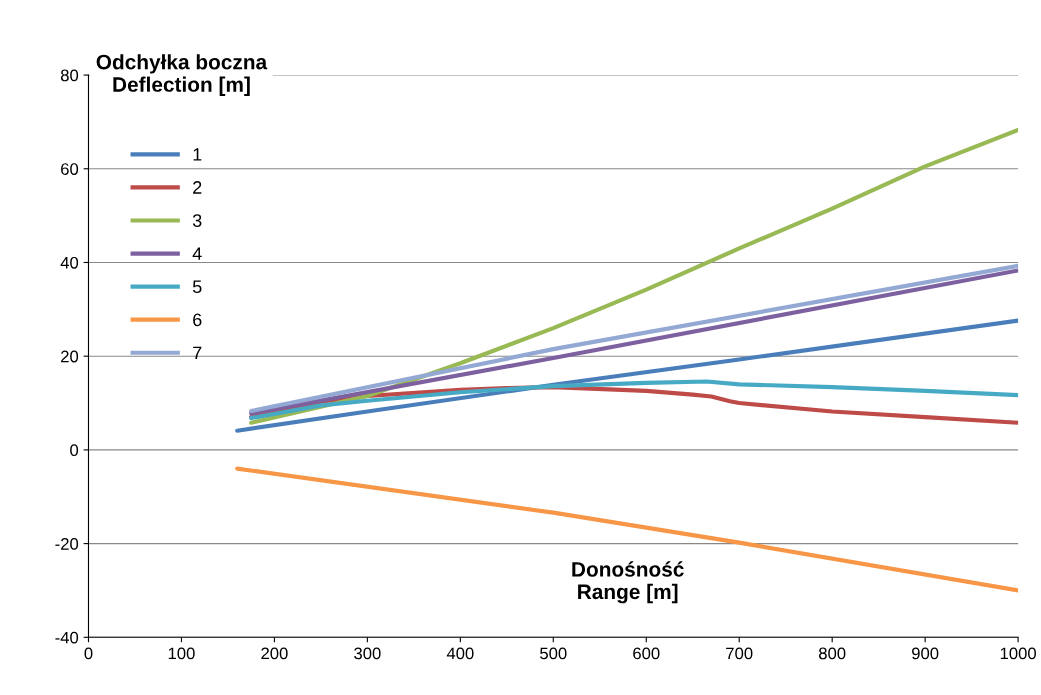  What do you see at coordinates (88, 653) in the screenshot?
I see `x-tick-label: 0` at bounding box center [88, 653].